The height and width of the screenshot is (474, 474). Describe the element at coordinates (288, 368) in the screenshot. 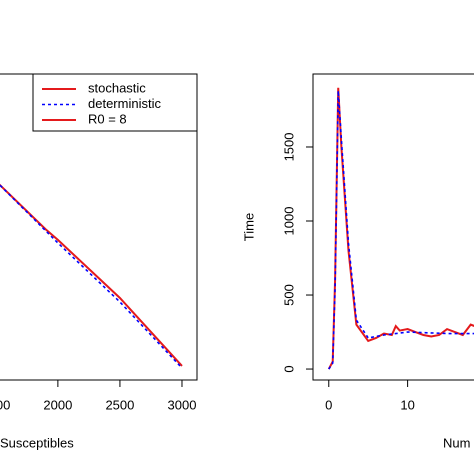

I see `y-tick-label: 0` at that location.